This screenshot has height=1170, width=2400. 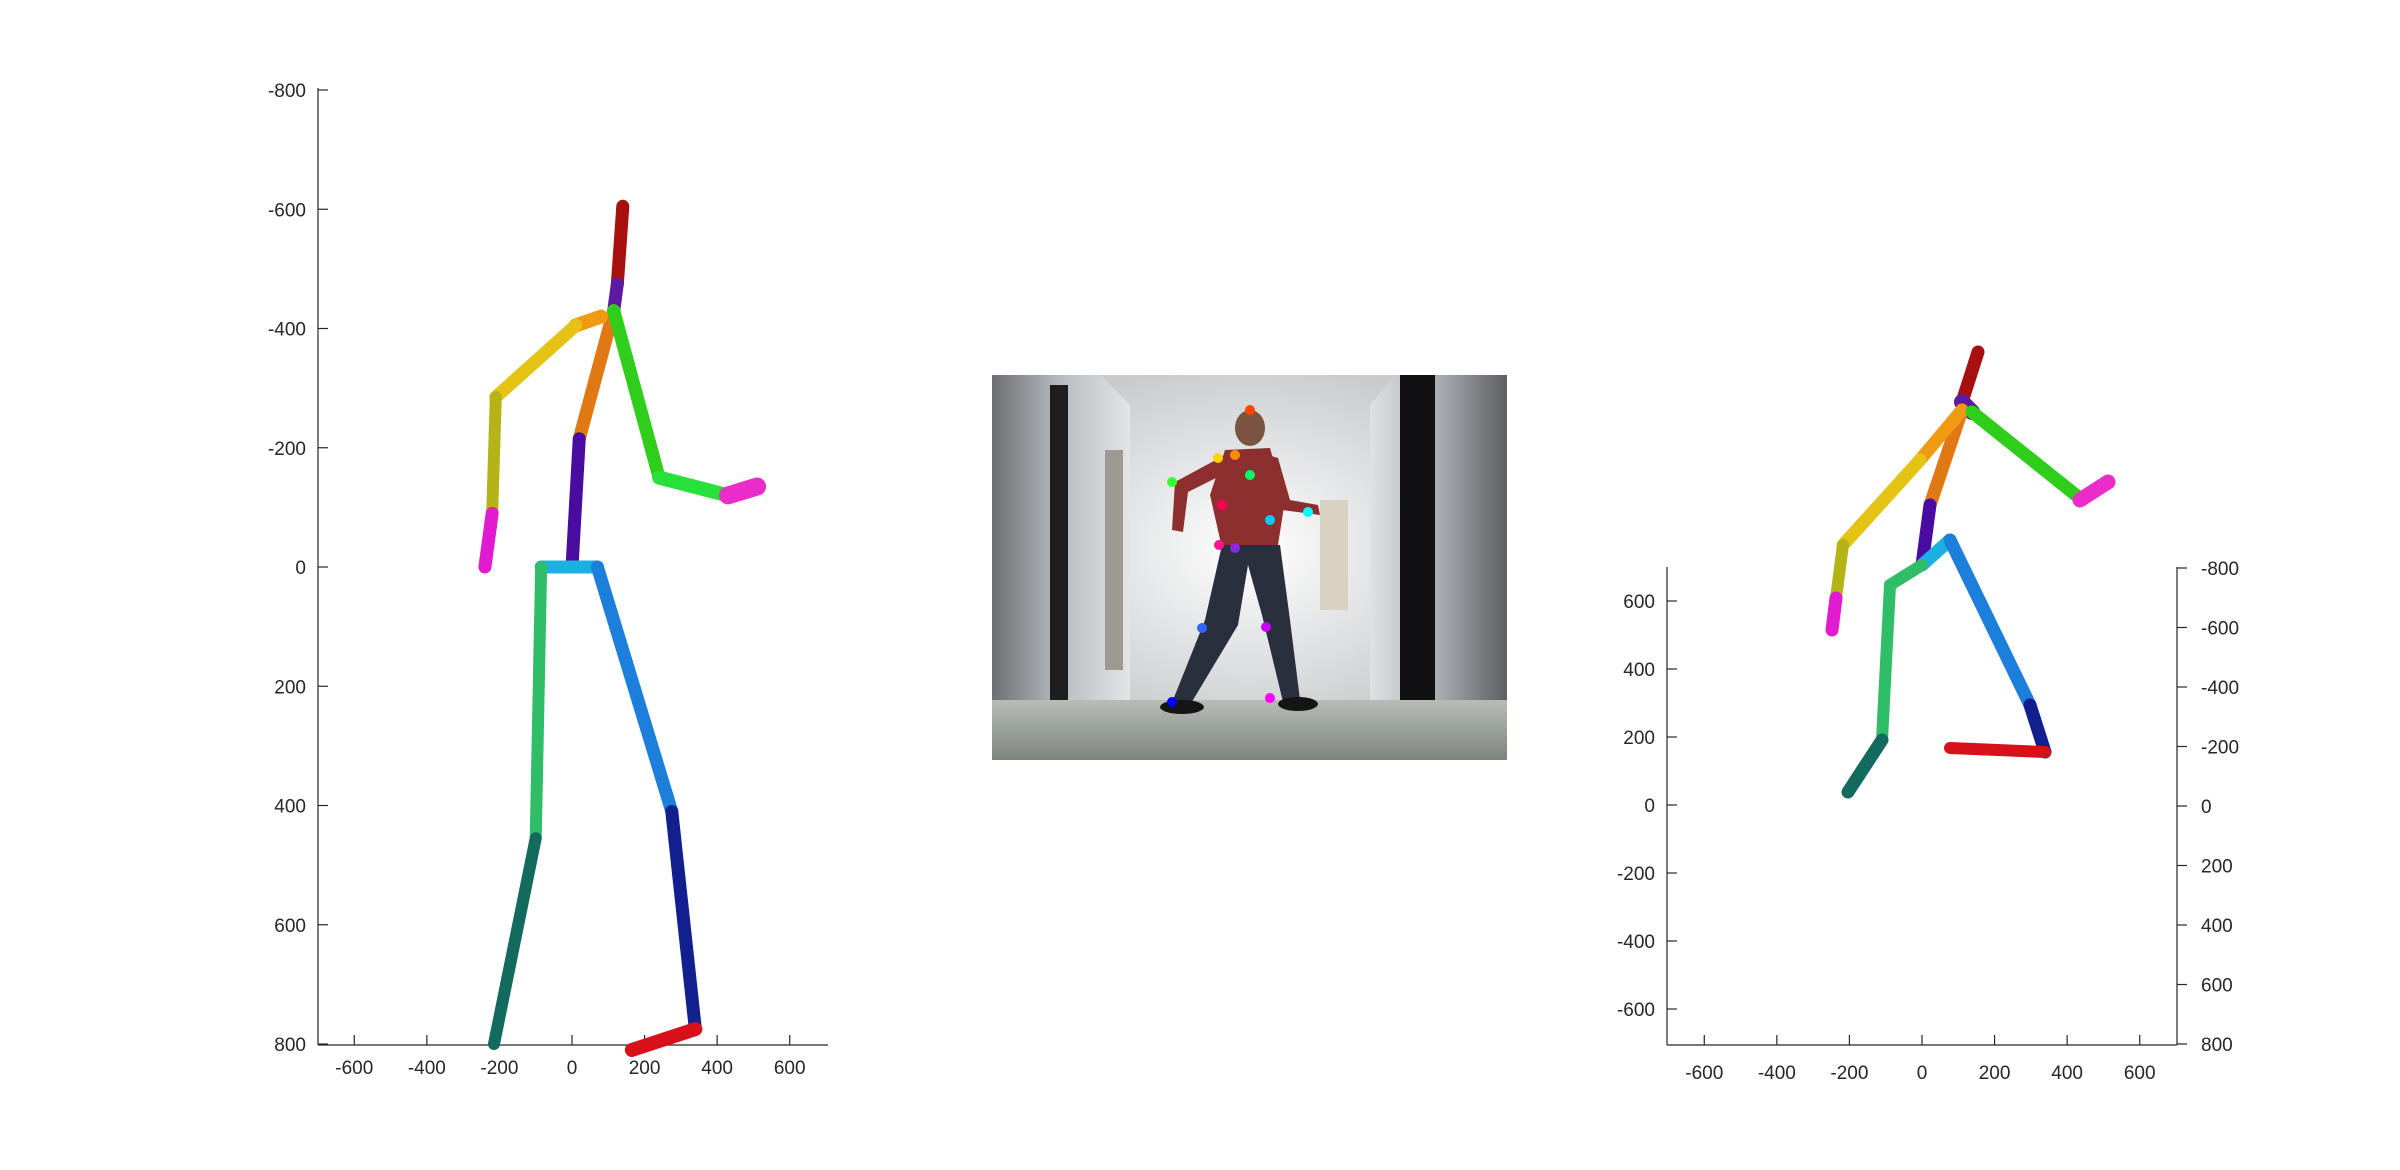 I want to click on right-left-tick-label: 0, so click(x=1649, y=806).